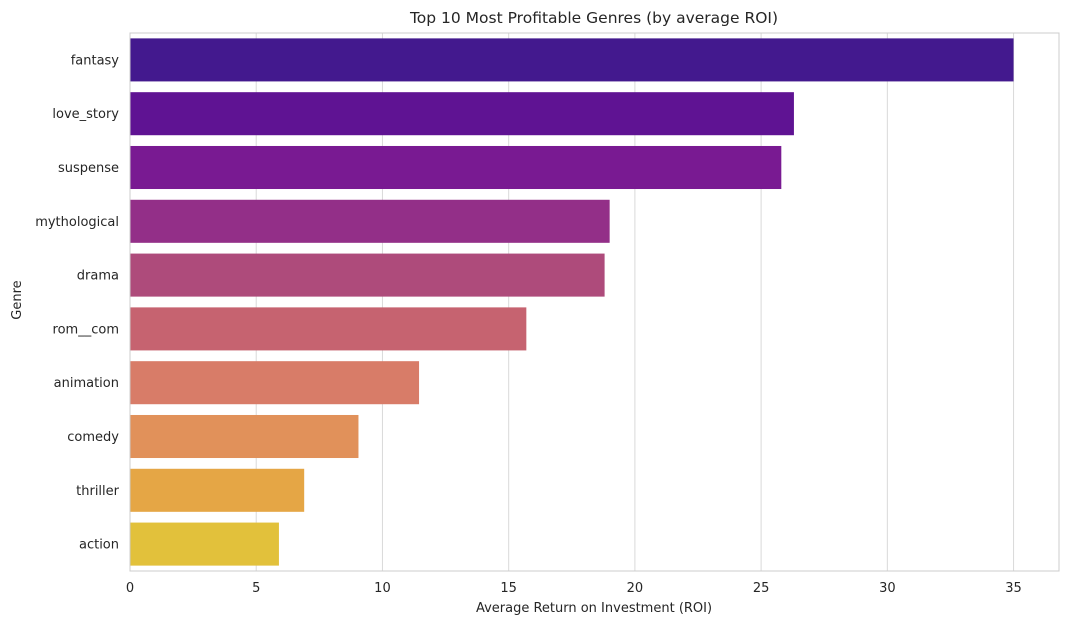 This screenshot has width=1069, height=628. I want to click on y-tick-label: suspense, so click(88, 168).